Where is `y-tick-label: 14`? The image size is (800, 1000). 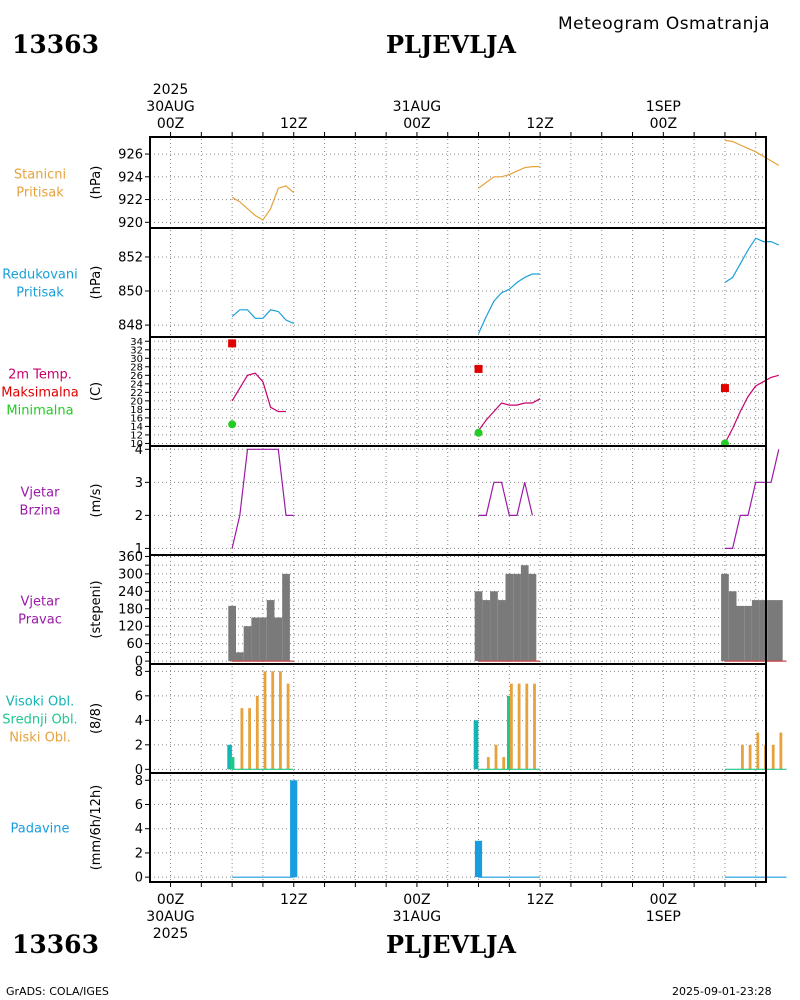 y-tick-label: 14 is located at coordinates (136, 427).